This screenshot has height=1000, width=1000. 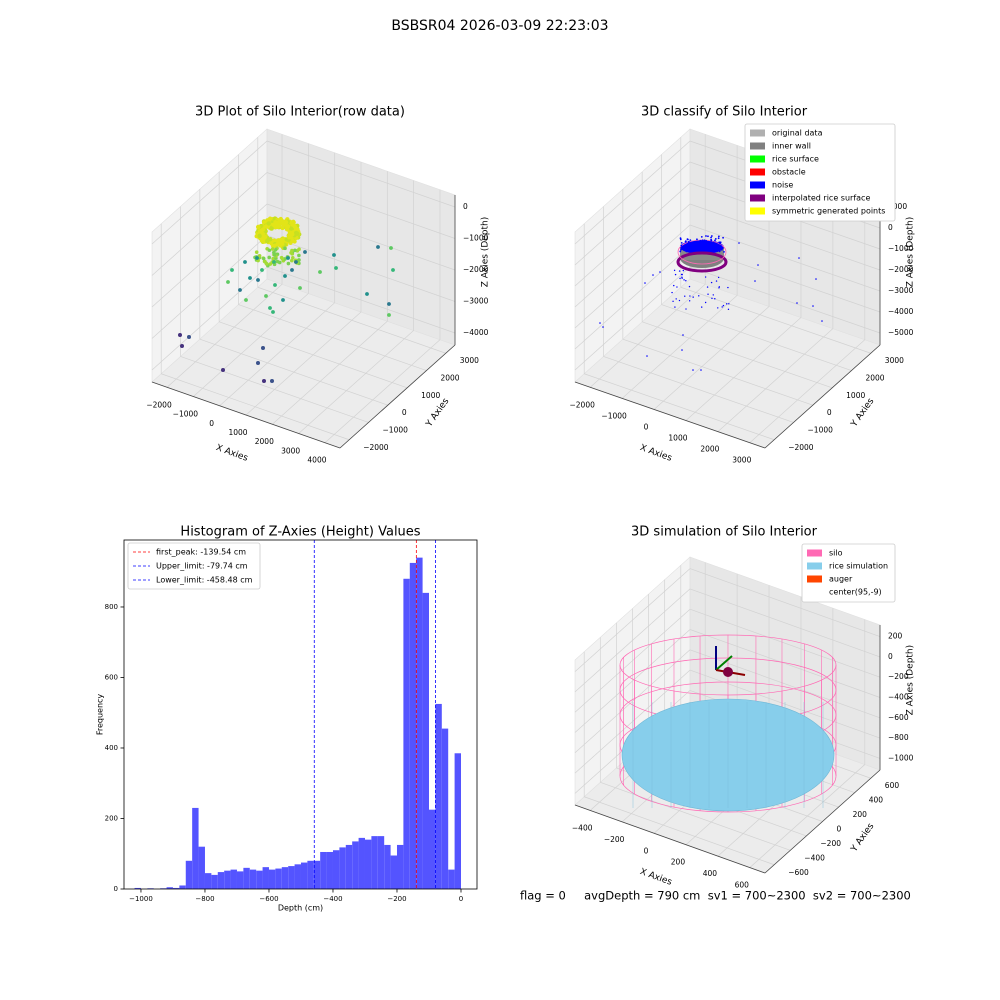 What do you see at coordinates (855, 395) in the screenshot?
I see `y-tick-label: 1000` at bounding box center [855, 395].